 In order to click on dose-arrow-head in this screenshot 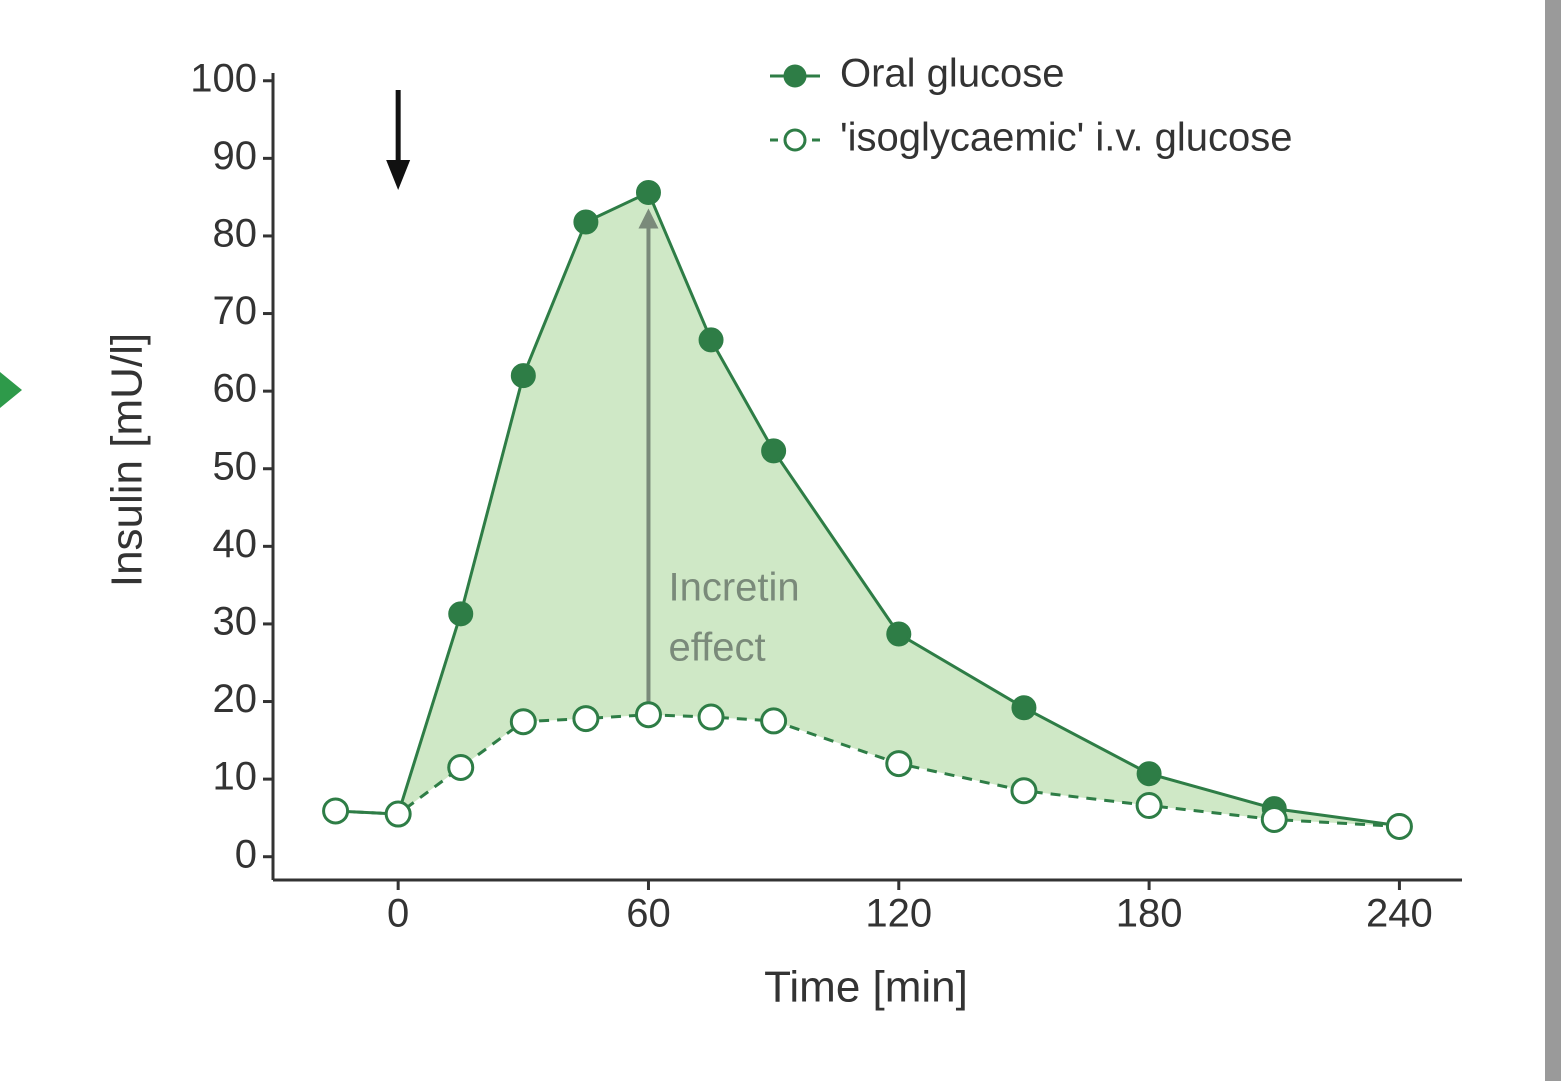, I will do `click(398, 175)`.